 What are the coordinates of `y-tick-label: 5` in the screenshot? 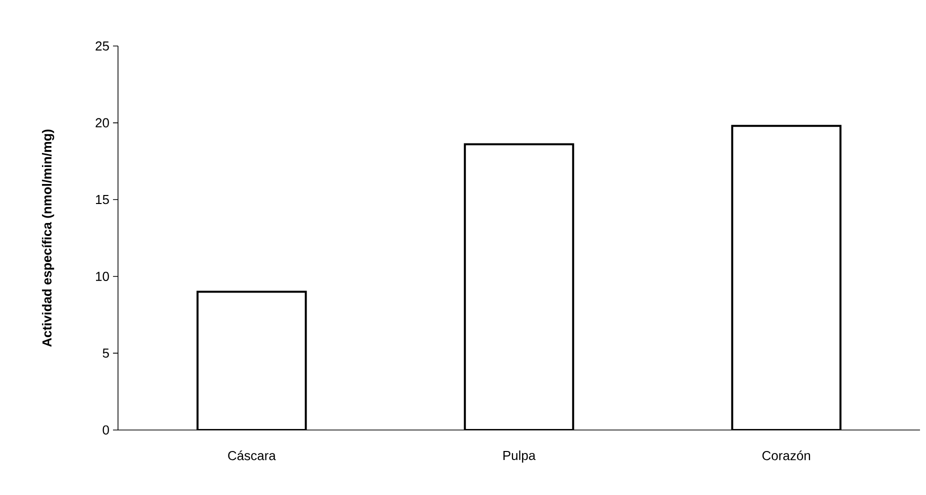 It's located at (105, 353).